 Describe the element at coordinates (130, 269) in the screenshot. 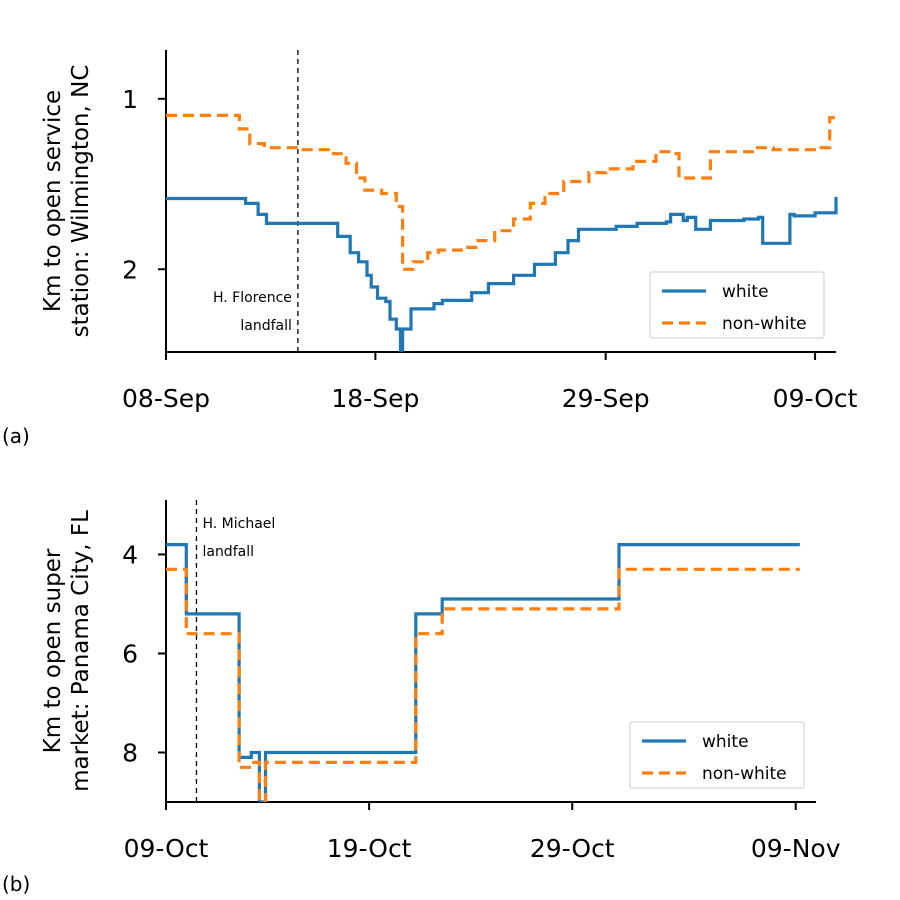

I see `y-tick-label: 2` at that location.